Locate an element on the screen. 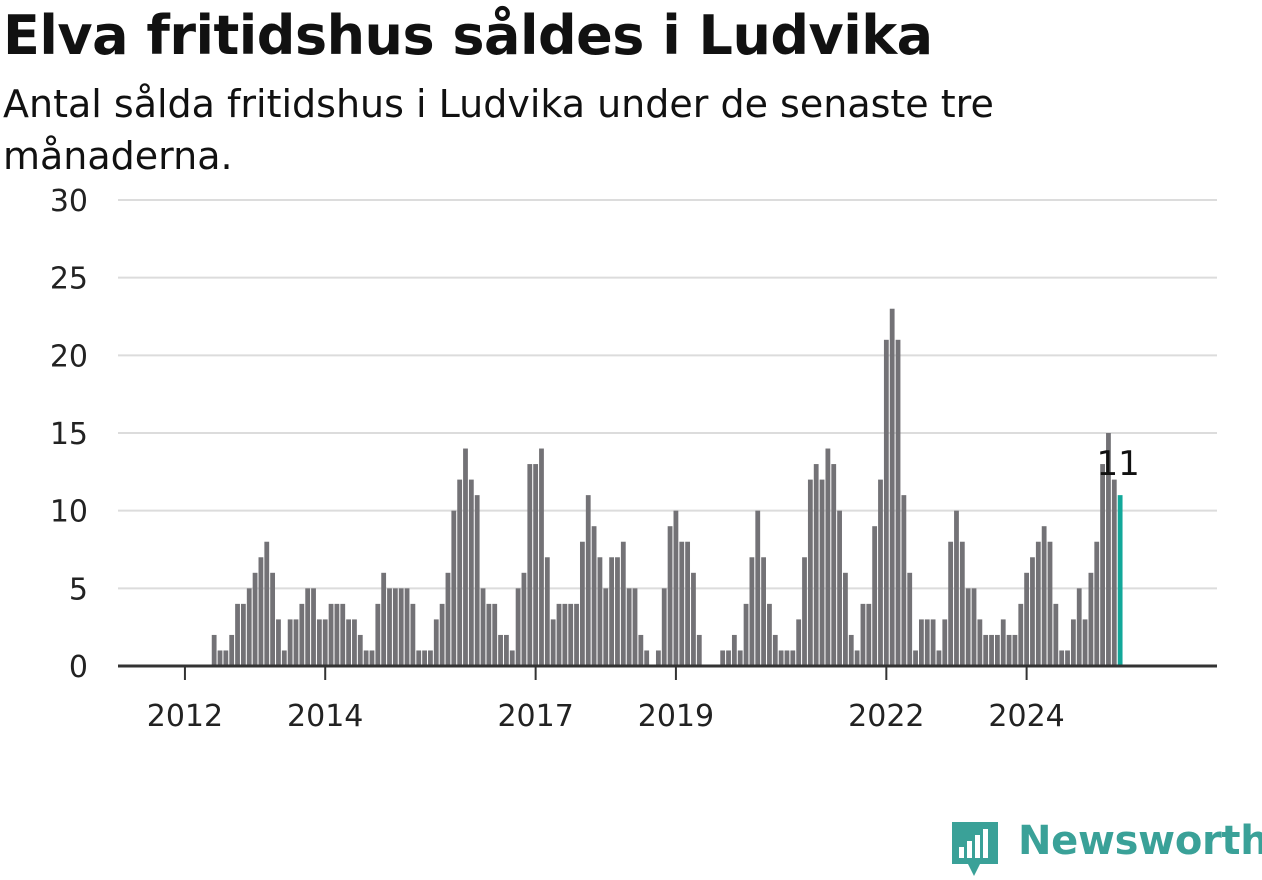  y-tick-label: 20 is located at coordinates (69, 356).